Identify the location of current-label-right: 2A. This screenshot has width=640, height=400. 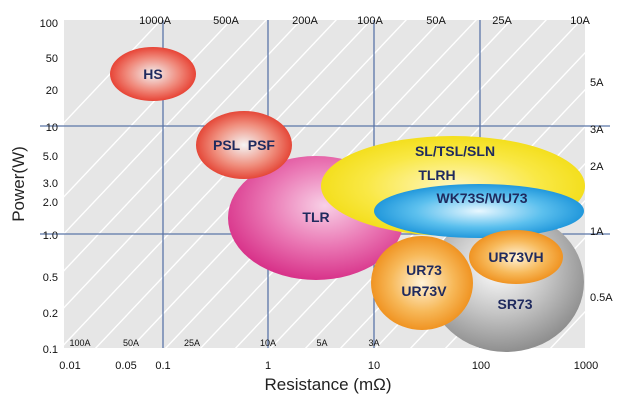
(597, 167).